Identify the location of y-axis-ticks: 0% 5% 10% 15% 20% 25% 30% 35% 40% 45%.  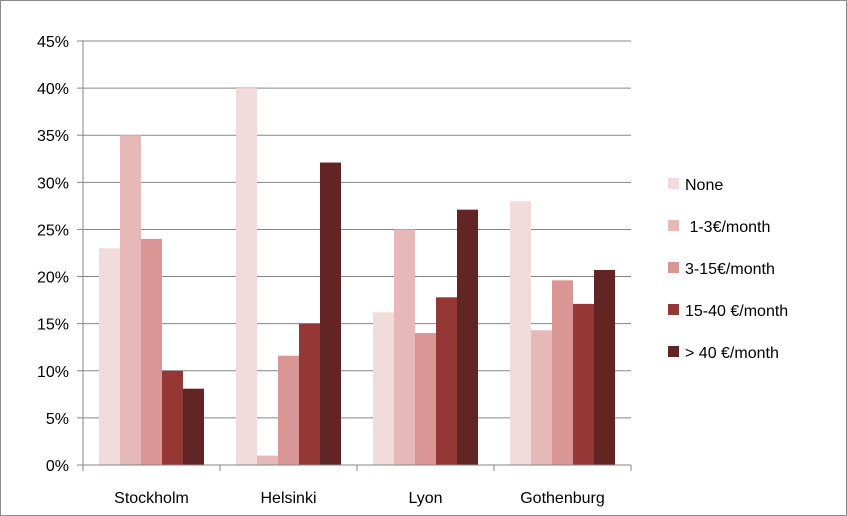
(53, 254).